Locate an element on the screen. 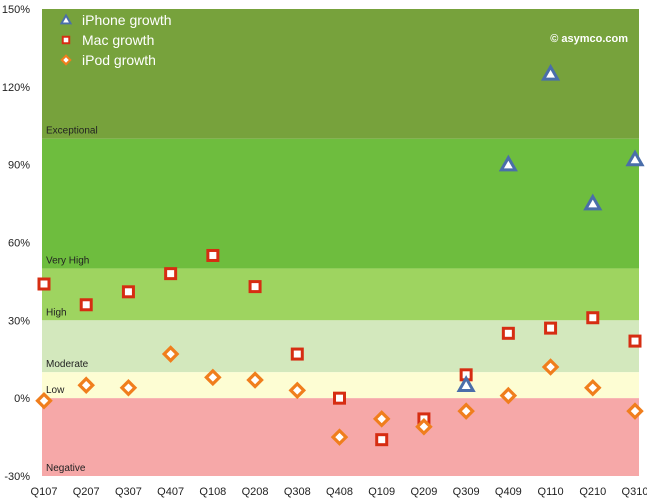 This screenshot has width=647, height=500. legend: iPhone growth Mac growth iPod growth is located at coordinates (115, 40).